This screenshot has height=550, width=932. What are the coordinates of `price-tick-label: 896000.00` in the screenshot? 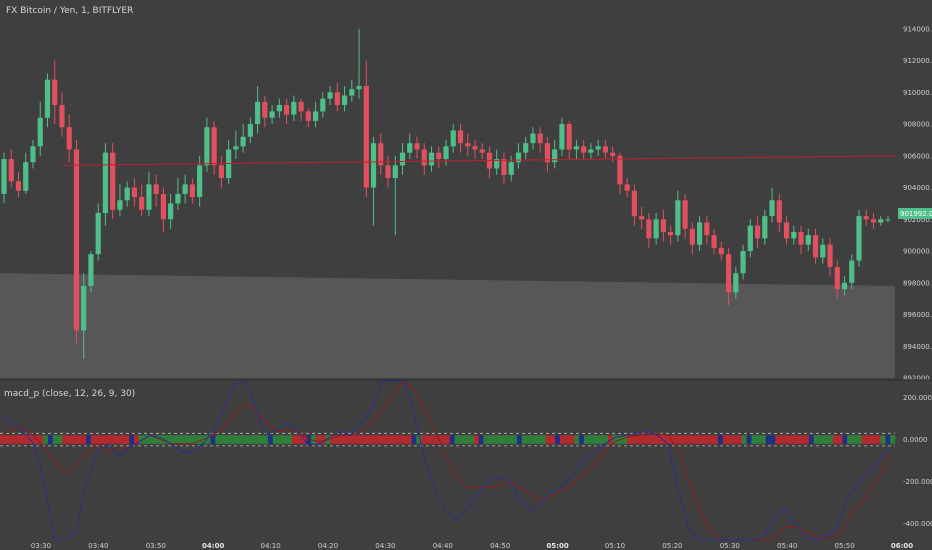 It's located at (917, 315).